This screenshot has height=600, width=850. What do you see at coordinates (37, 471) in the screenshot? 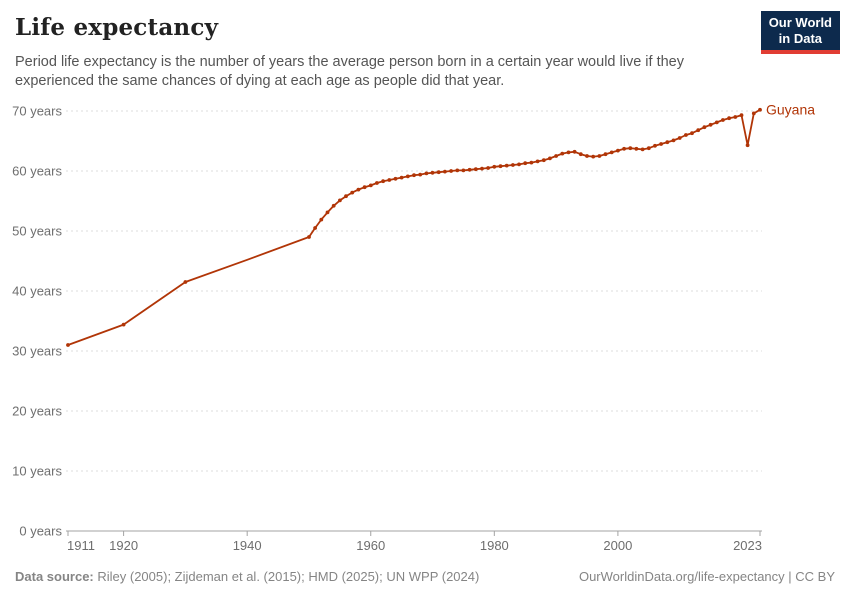
I see `y-tick-label-10: 10 years` at bounding box center [37, 471].